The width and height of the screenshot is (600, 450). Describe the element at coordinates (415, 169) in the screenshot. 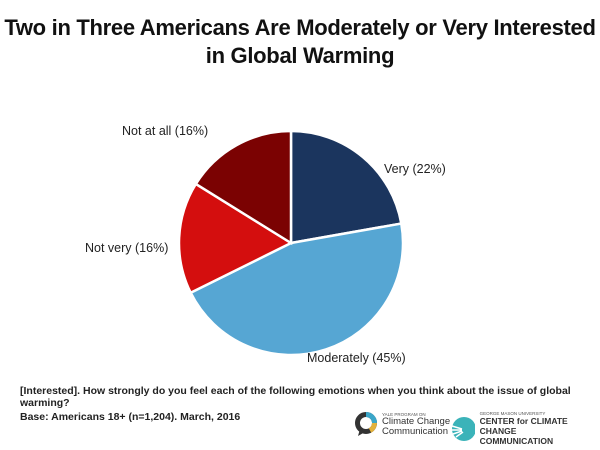

I see `label-very: Very (22%)` at that location.